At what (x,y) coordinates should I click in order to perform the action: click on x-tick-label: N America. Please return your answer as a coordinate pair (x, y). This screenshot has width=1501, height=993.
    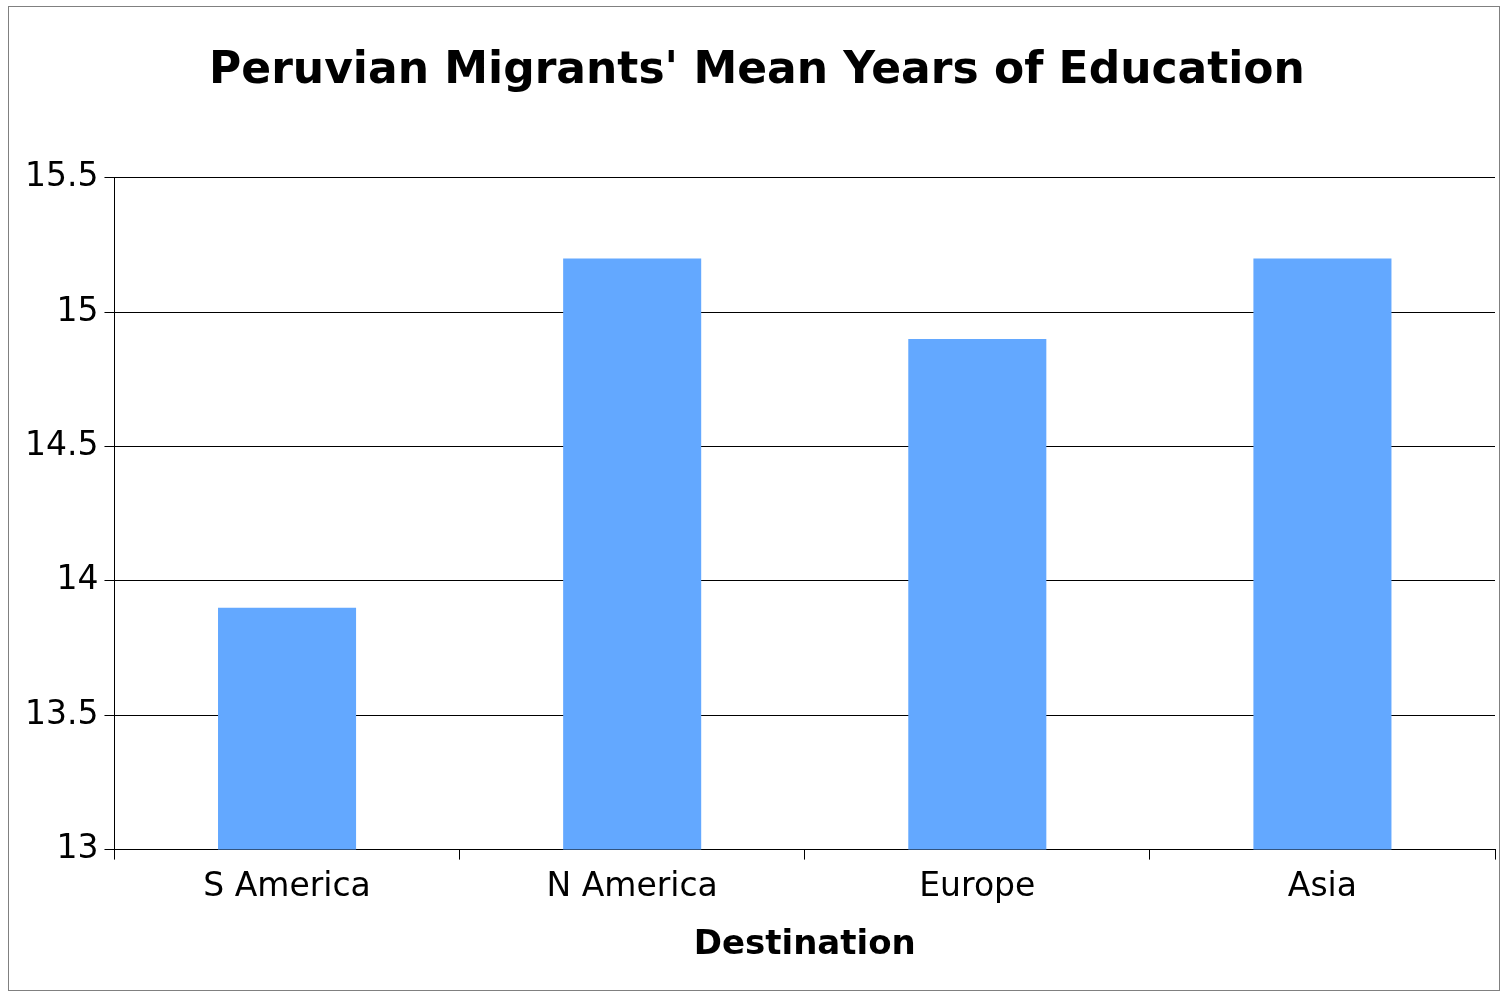
    Looking at the image, I should click on (632, 884).